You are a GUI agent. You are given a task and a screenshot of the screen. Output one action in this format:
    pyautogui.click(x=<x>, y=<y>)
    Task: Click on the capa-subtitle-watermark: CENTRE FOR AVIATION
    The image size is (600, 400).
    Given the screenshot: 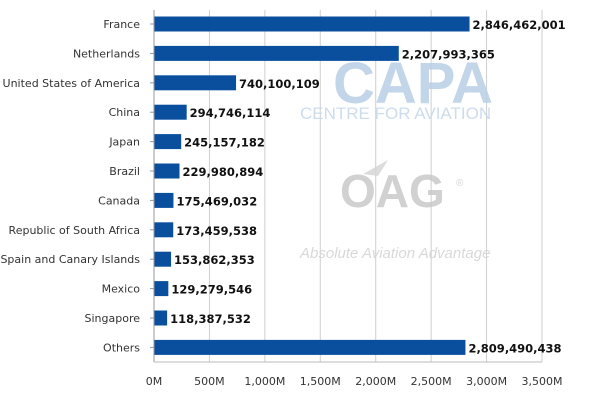 What is the action you would take?
    pyautogui.click(x=395, y=113)
    